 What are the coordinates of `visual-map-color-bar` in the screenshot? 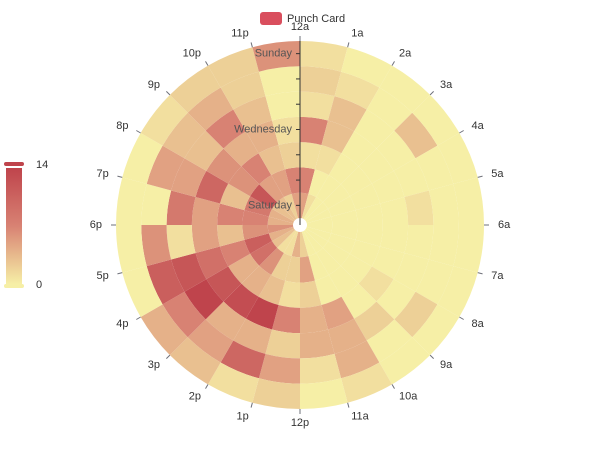 It's located at (14, 226).